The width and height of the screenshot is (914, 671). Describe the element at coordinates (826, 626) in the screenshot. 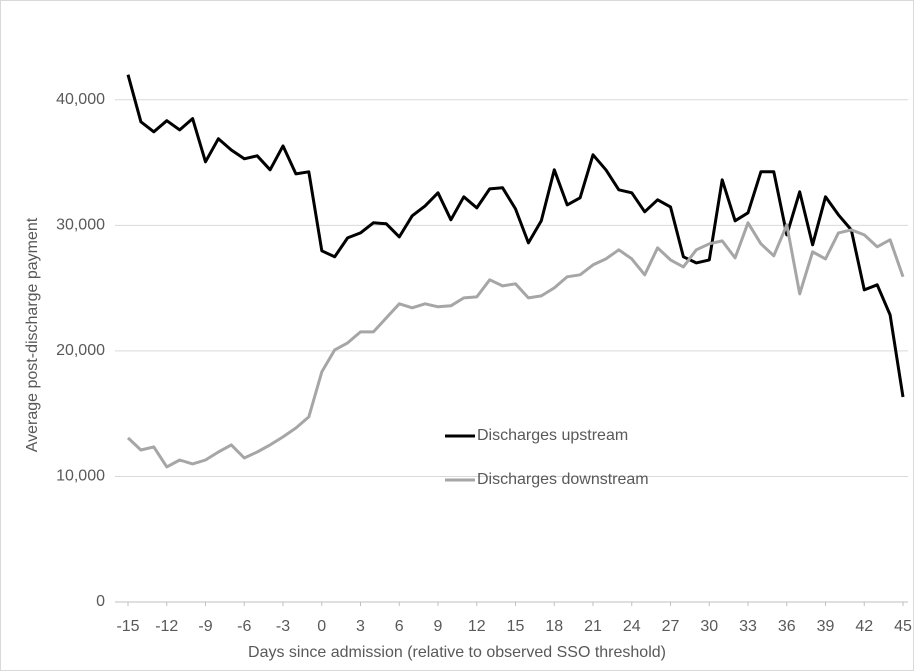

I see `x-tick-label: 39` at that location.